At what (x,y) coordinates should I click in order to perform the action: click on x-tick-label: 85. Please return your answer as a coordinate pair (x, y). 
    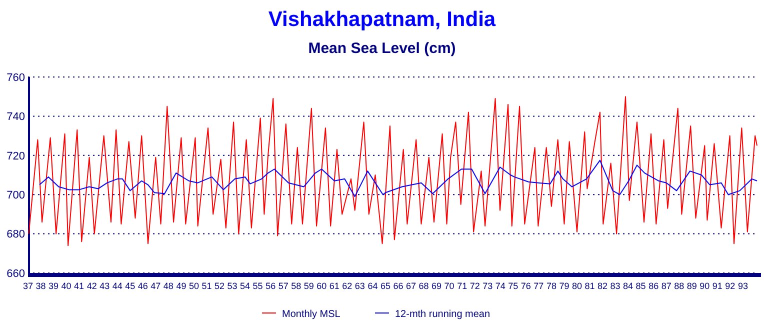
    Looking at the image, I should click on (641, 286).